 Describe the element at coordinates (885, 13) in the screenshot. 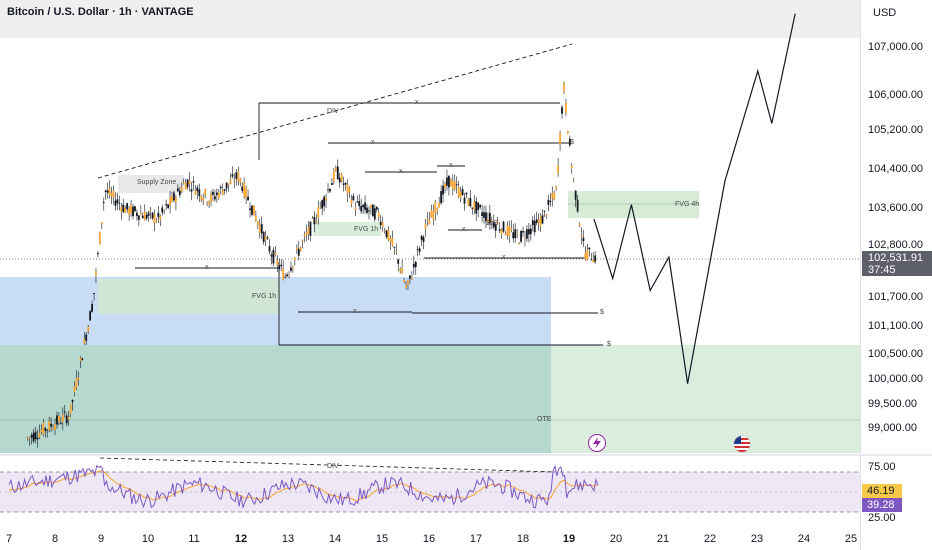

I see `currency-label: USD` at that location.